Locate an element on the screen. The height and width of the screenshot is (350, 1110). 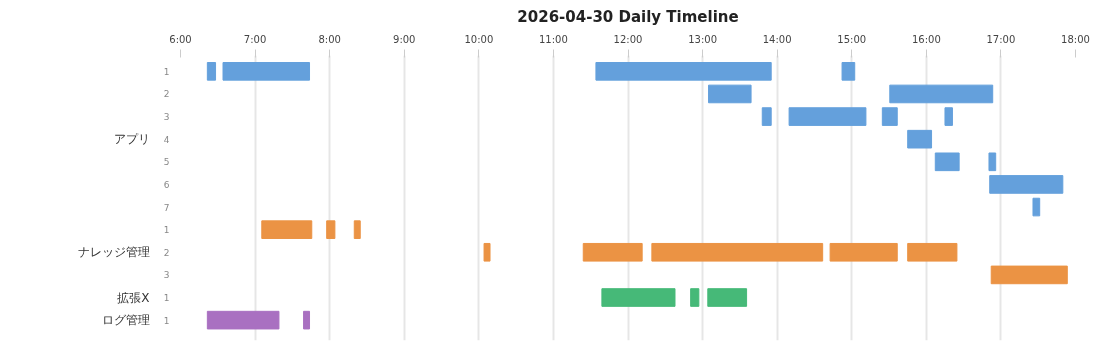
chart-title: 2026-04-30 Daily Timeline is located at coordinates (628, 16).